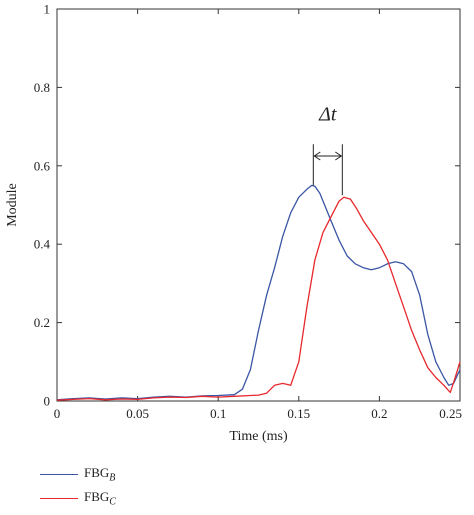 The height and width of the screenshot is (515, 474). Describe the element at coordinates (100, 498) in the screenshot. I see `legend-label-fbg-c: FBGC` at that location.